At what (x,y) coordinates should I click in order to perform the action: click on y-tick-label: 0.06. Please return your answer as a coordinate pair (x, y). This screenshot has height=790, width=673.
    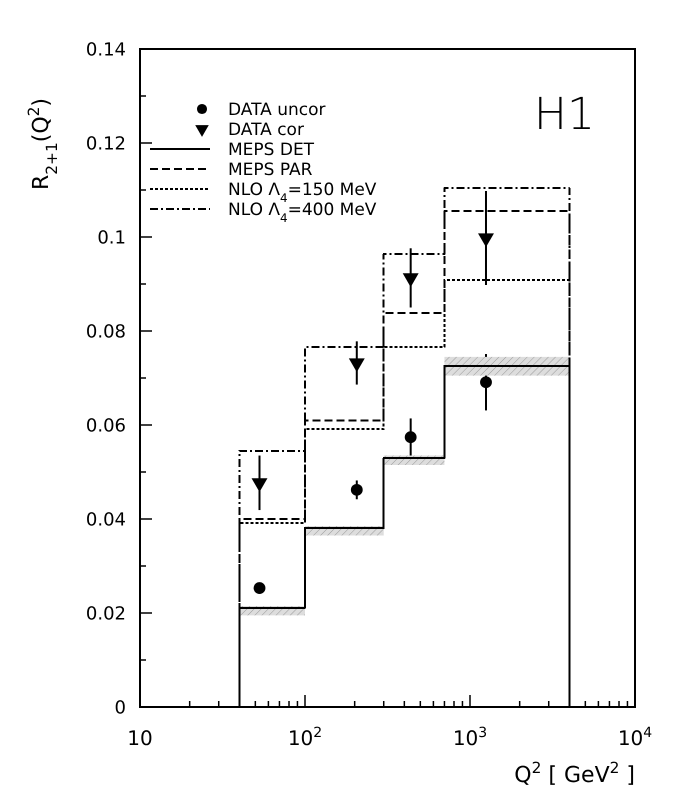
    Looking at the image, I should click on (106, 425).